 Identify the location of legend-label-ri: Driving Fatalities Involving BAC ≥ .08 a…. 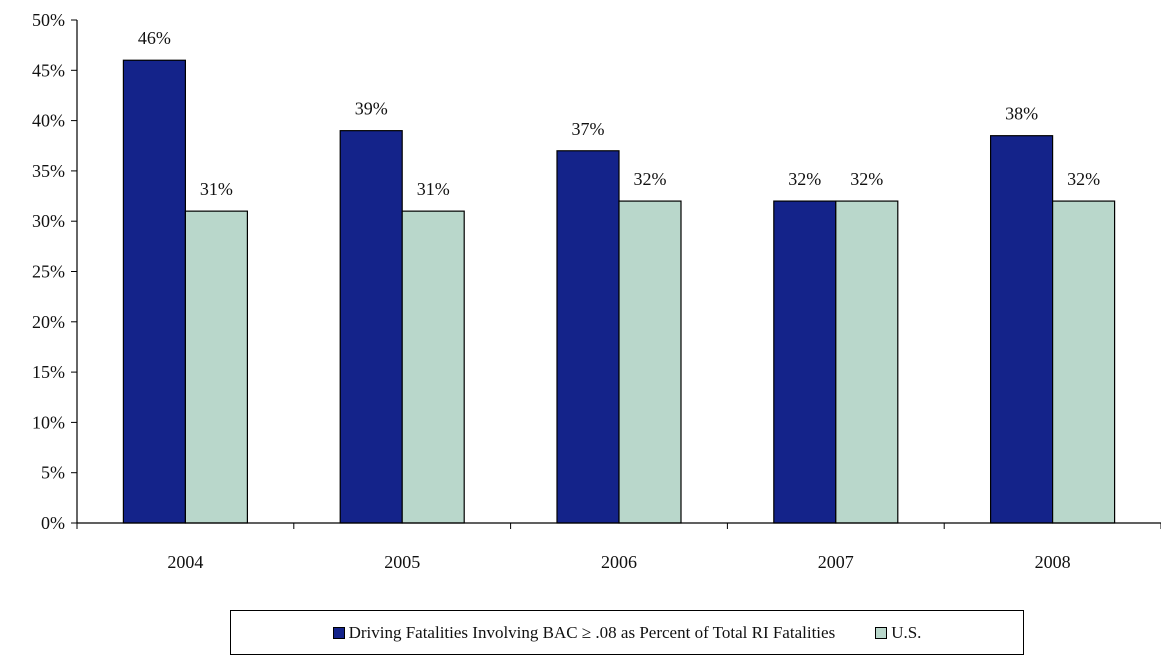
(592, 632).